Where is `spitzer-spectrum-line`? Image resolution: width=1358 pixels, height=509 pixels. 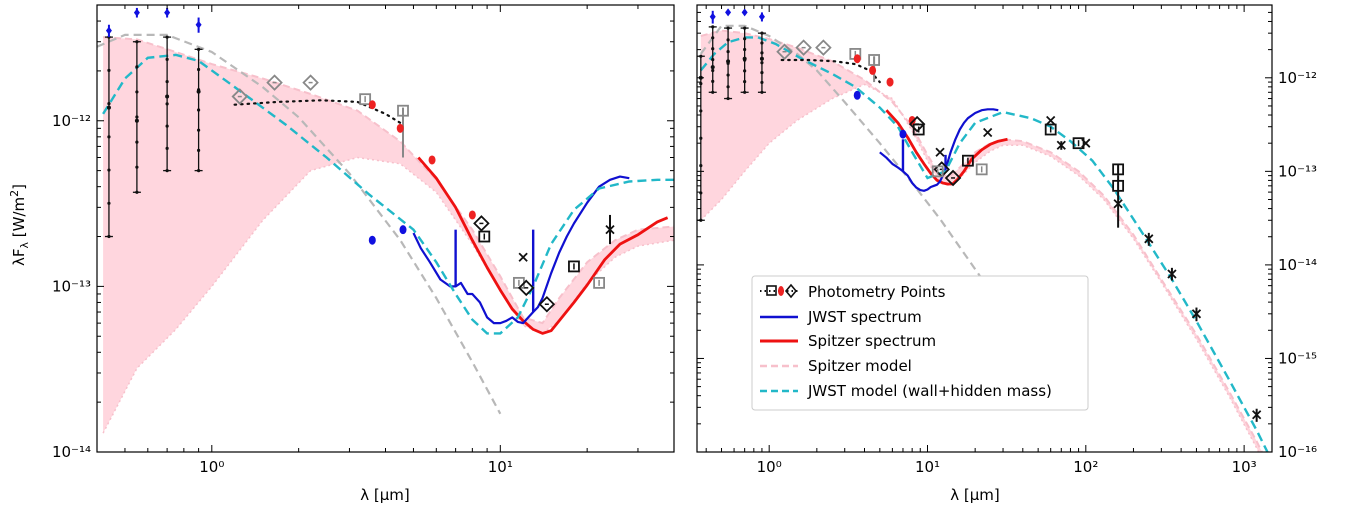 spitzer-spectrum-line is located at coordinates (543, 245).